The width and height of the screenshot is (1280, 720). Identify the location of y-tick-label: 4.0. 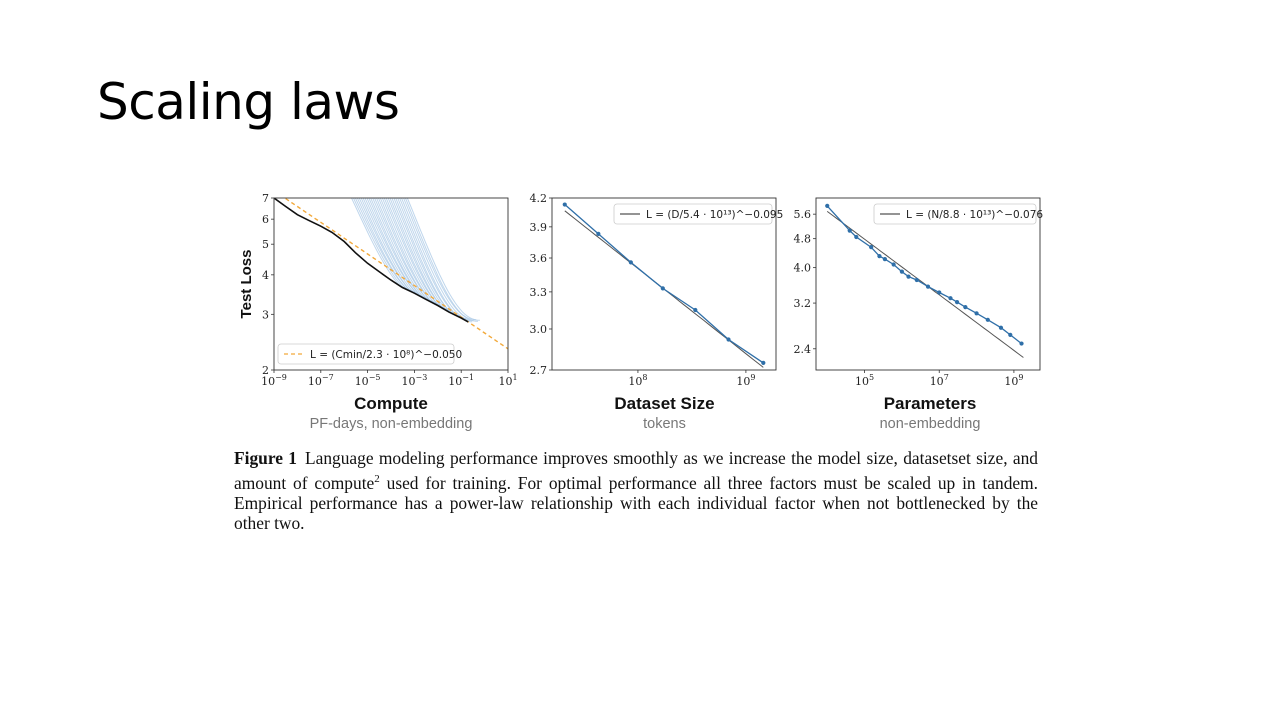
(803, 268).